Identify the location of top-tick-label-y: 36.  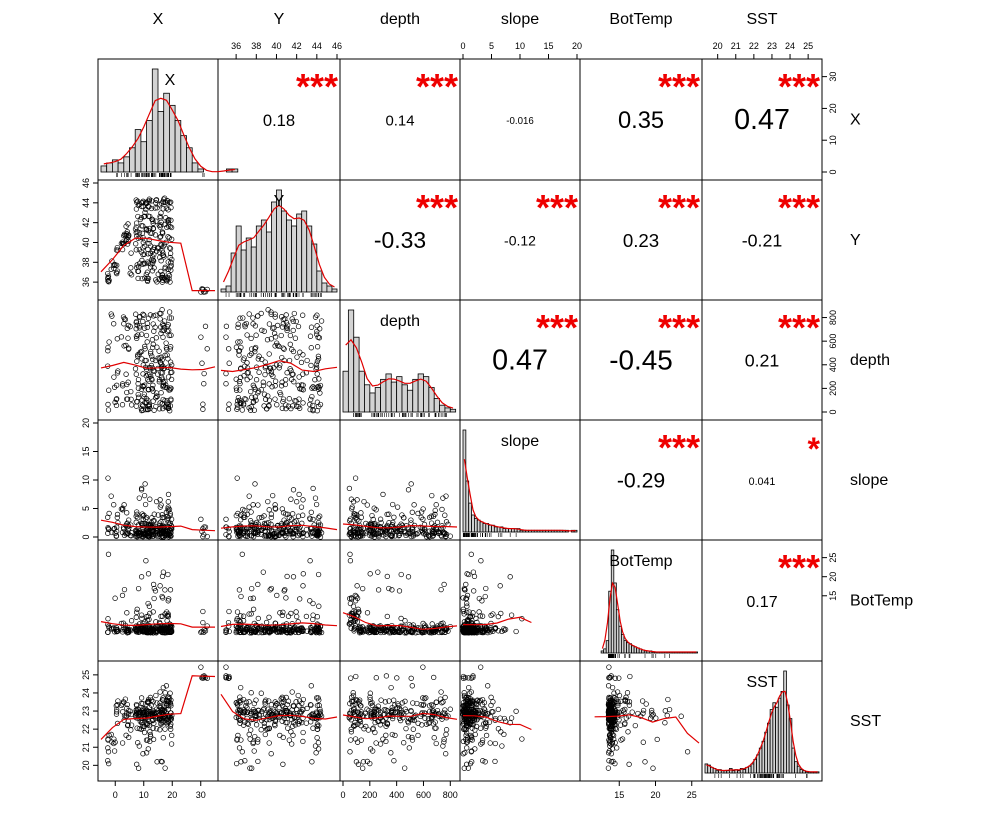
(236, 46).